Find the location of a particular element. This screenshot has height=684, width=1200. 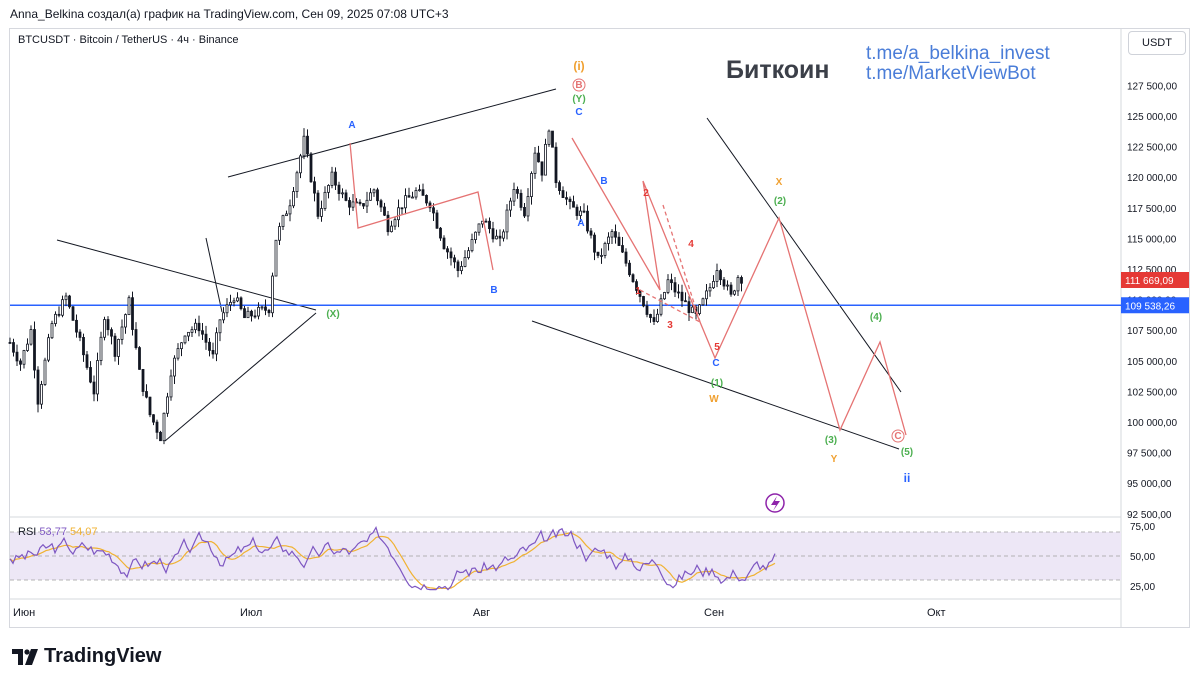

wave-label: 1 is located at coordinates (638, 291).